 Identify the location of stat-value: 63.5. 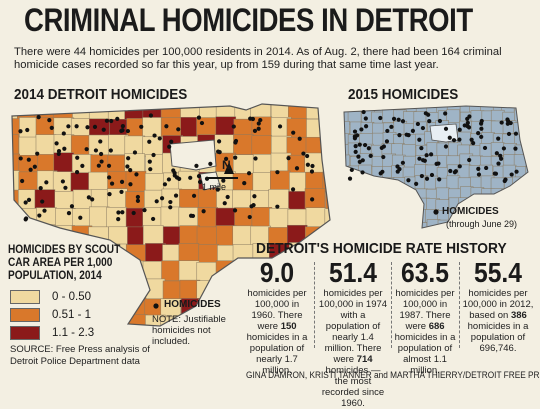
(425, 272).